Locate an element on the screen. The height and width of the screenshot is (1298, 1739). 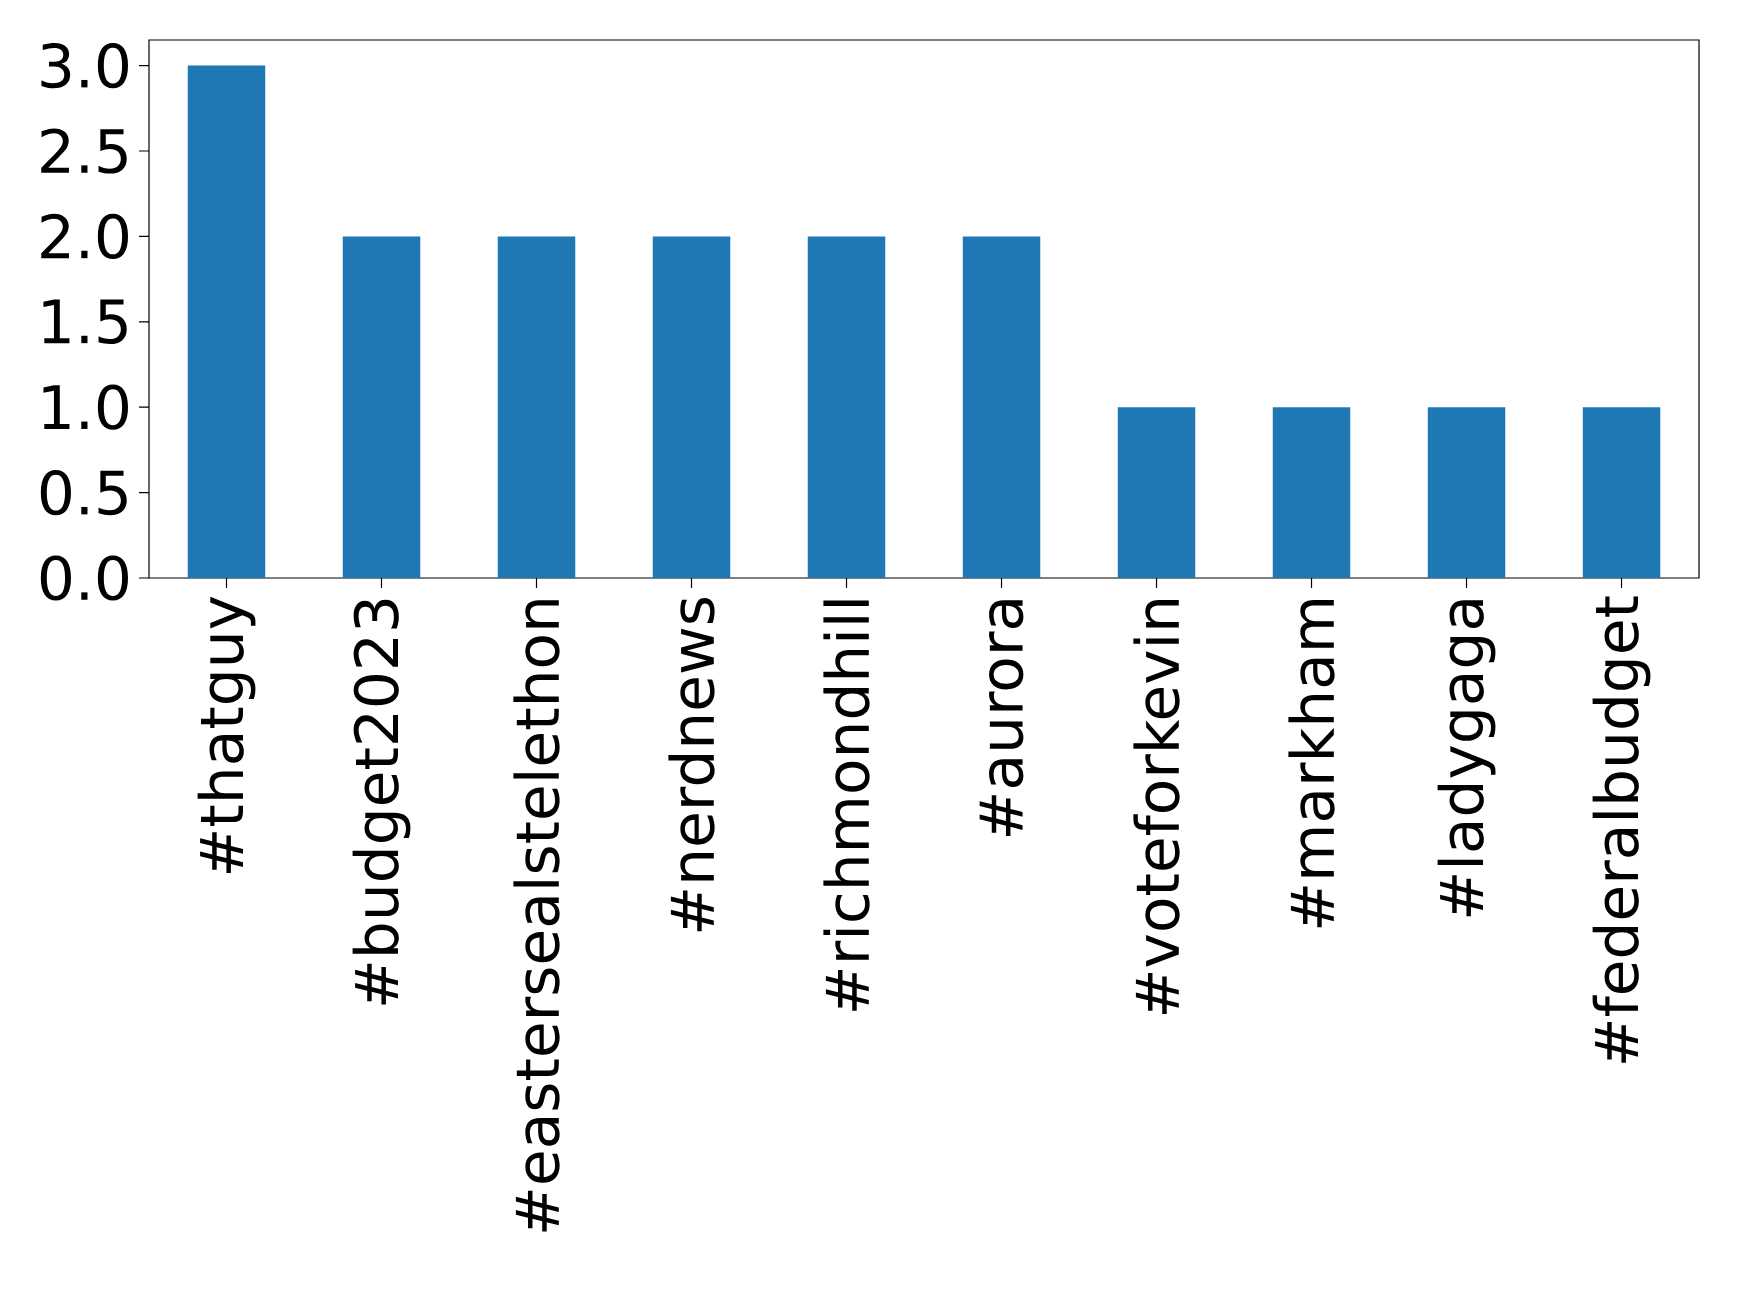
x-tick-label: #federalbudget is located at coordinates (1621, 829).